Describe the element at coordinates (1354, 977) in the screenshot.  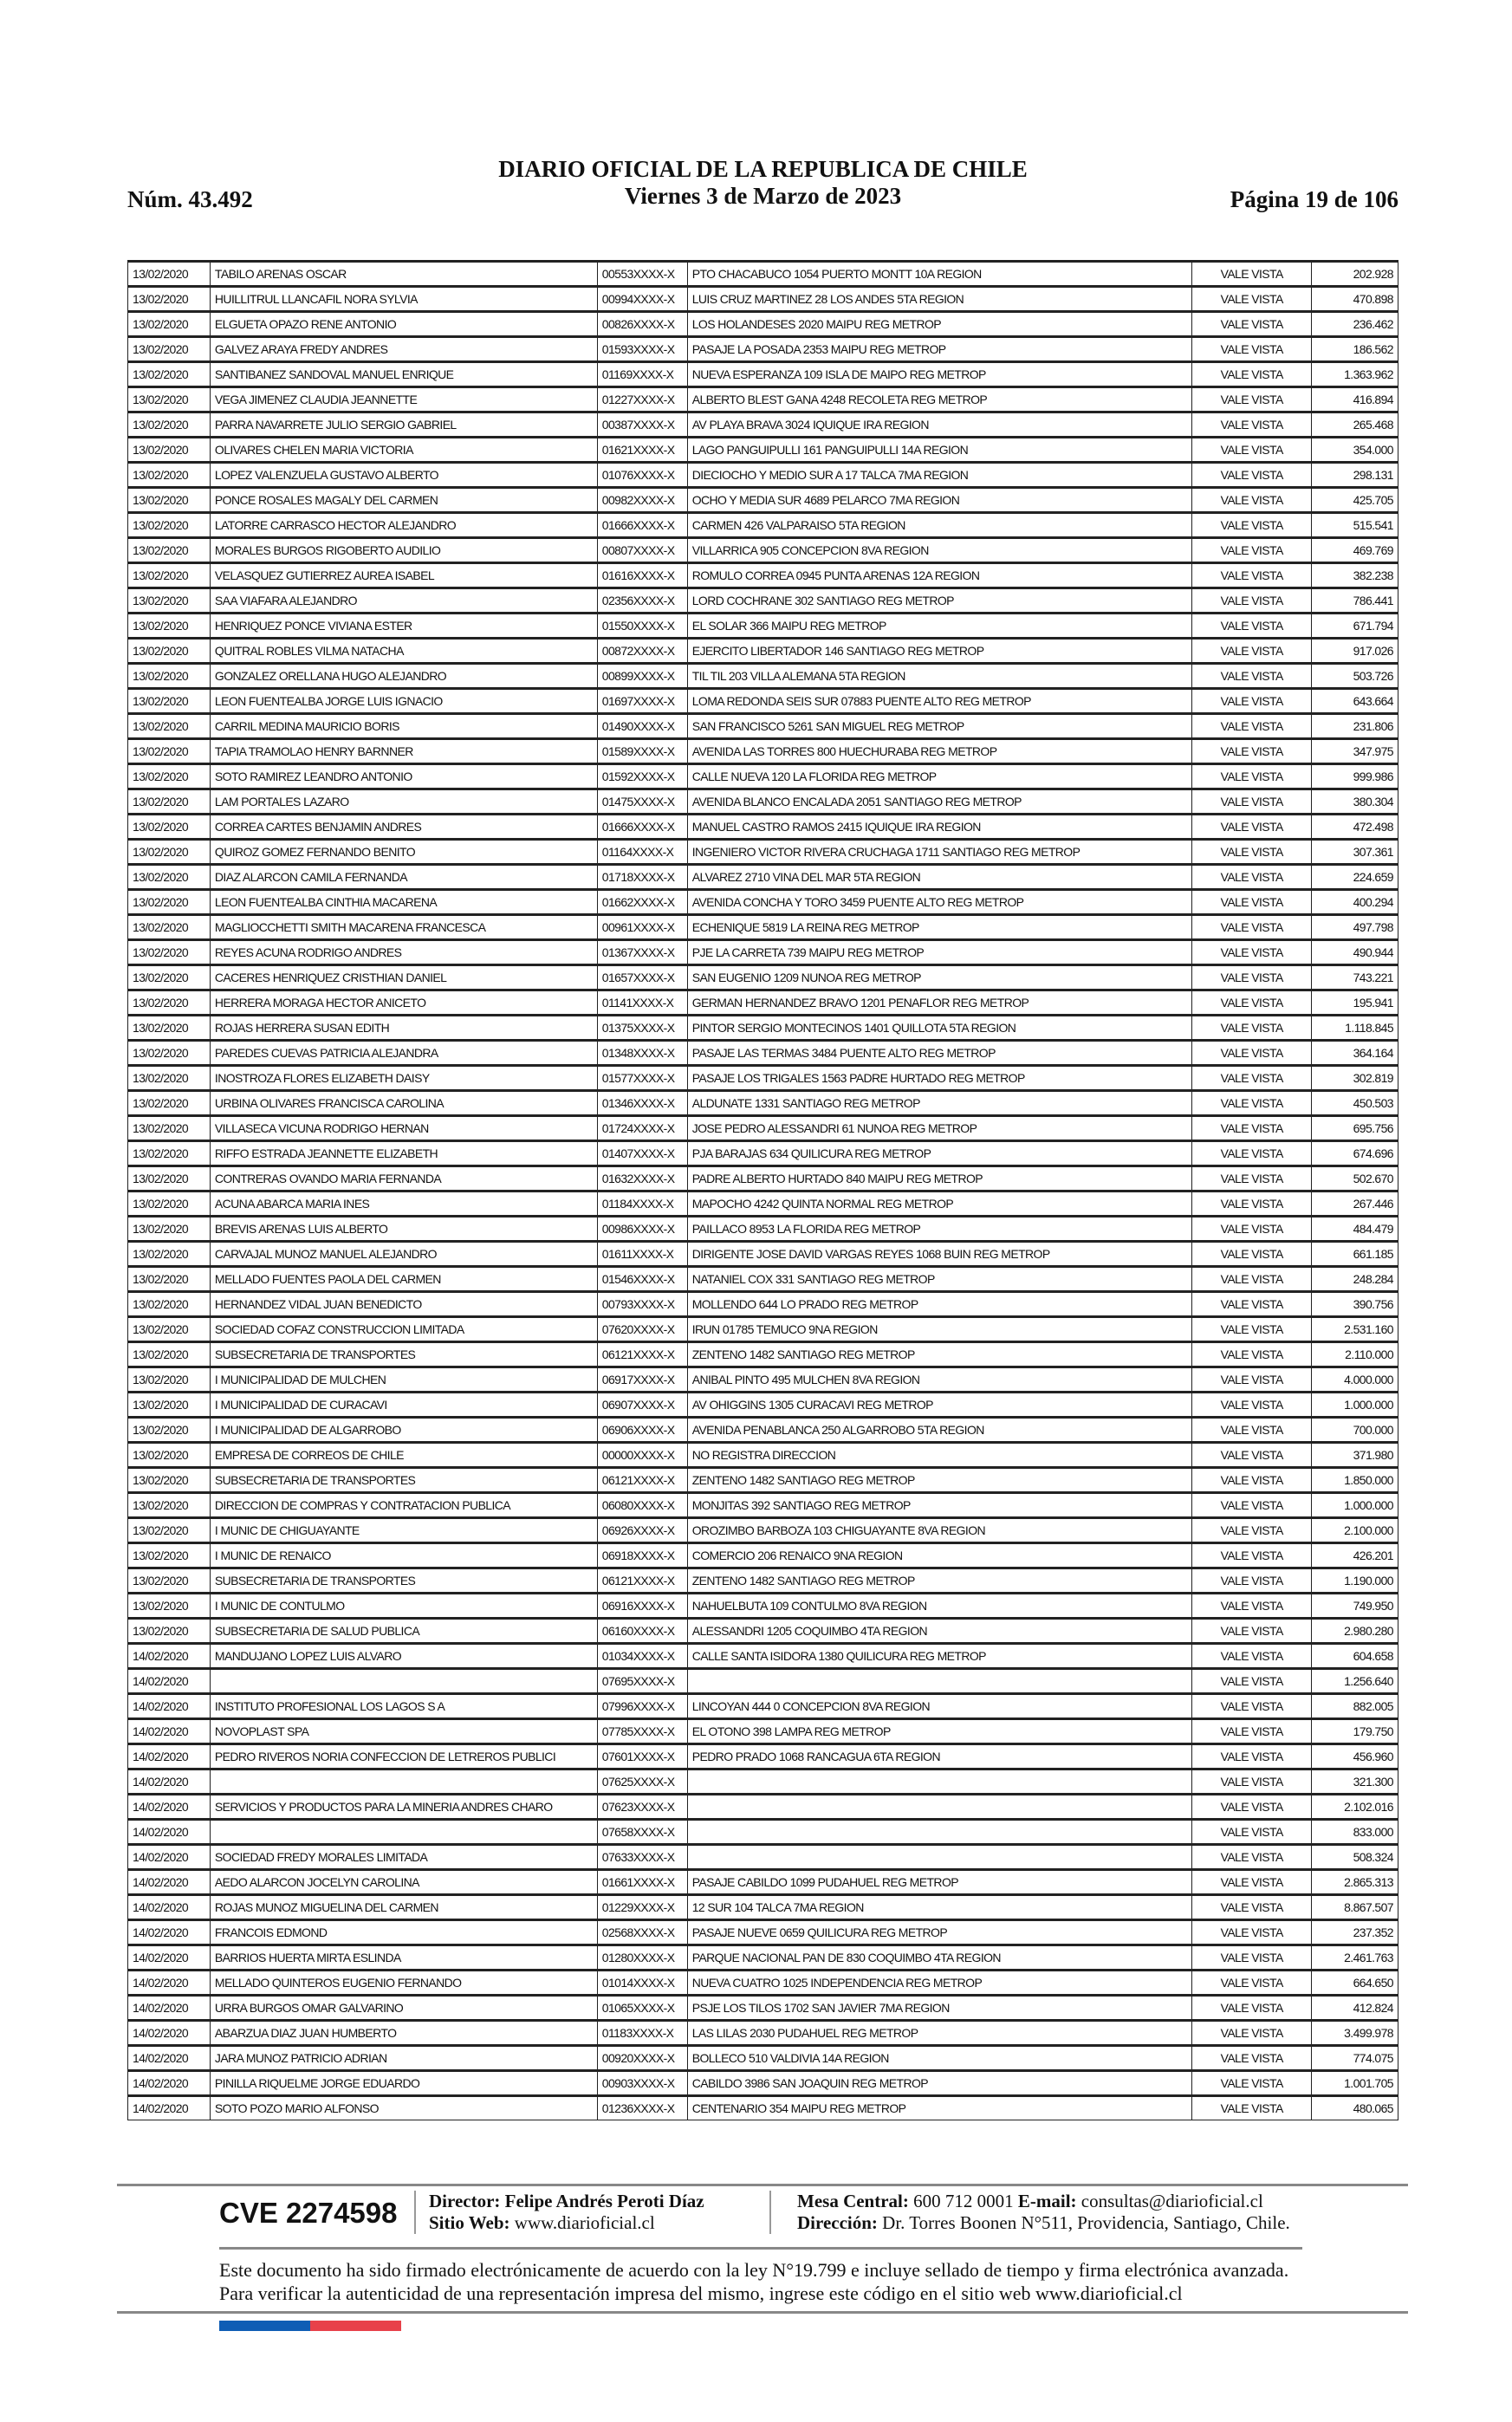
I see `amount-cell: 743.221` at that location.